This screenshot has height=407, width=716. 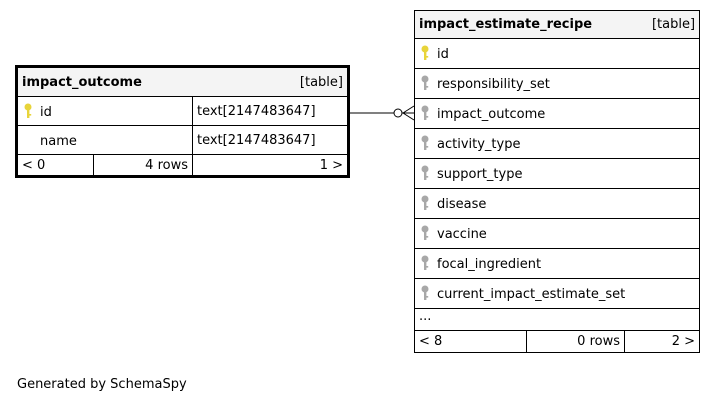 I want to click on column-name: disease, so click(x=462, y=204).